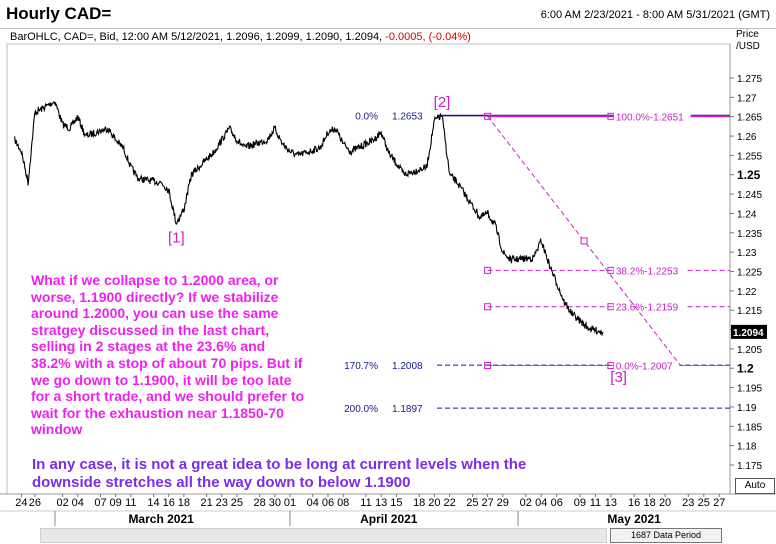 This screenshot has height=544, width=776. Describe the element at coordinates (389, 519) in the screenshot. I see `month-label: April 2021` at that location.